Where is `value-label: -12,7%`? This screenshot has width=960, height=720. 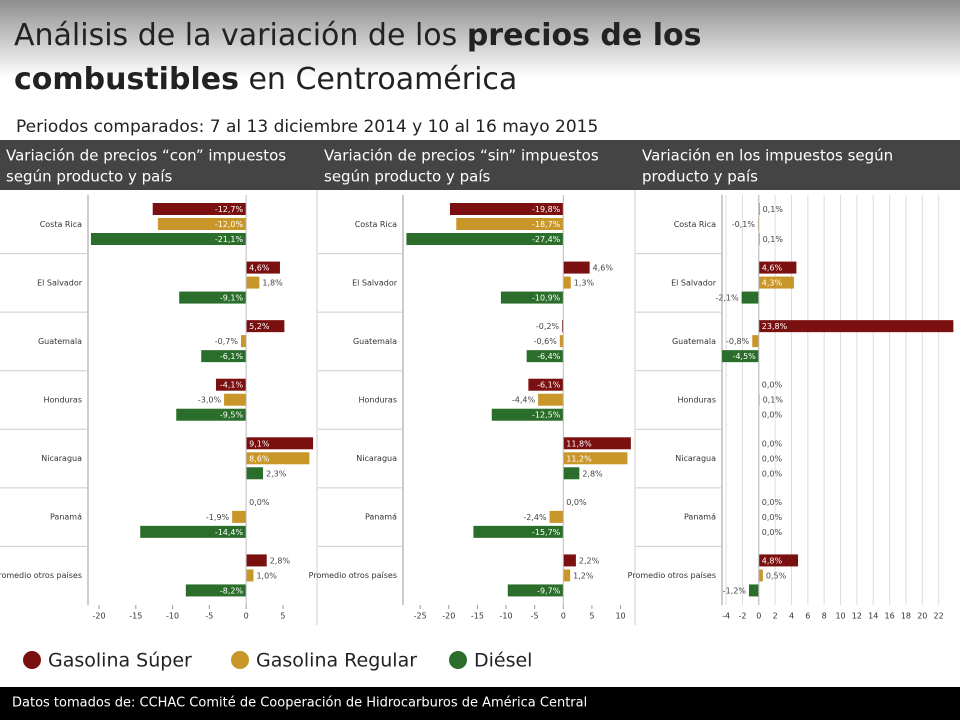
value-label: -12,7% is located at coordinates (229, 209).